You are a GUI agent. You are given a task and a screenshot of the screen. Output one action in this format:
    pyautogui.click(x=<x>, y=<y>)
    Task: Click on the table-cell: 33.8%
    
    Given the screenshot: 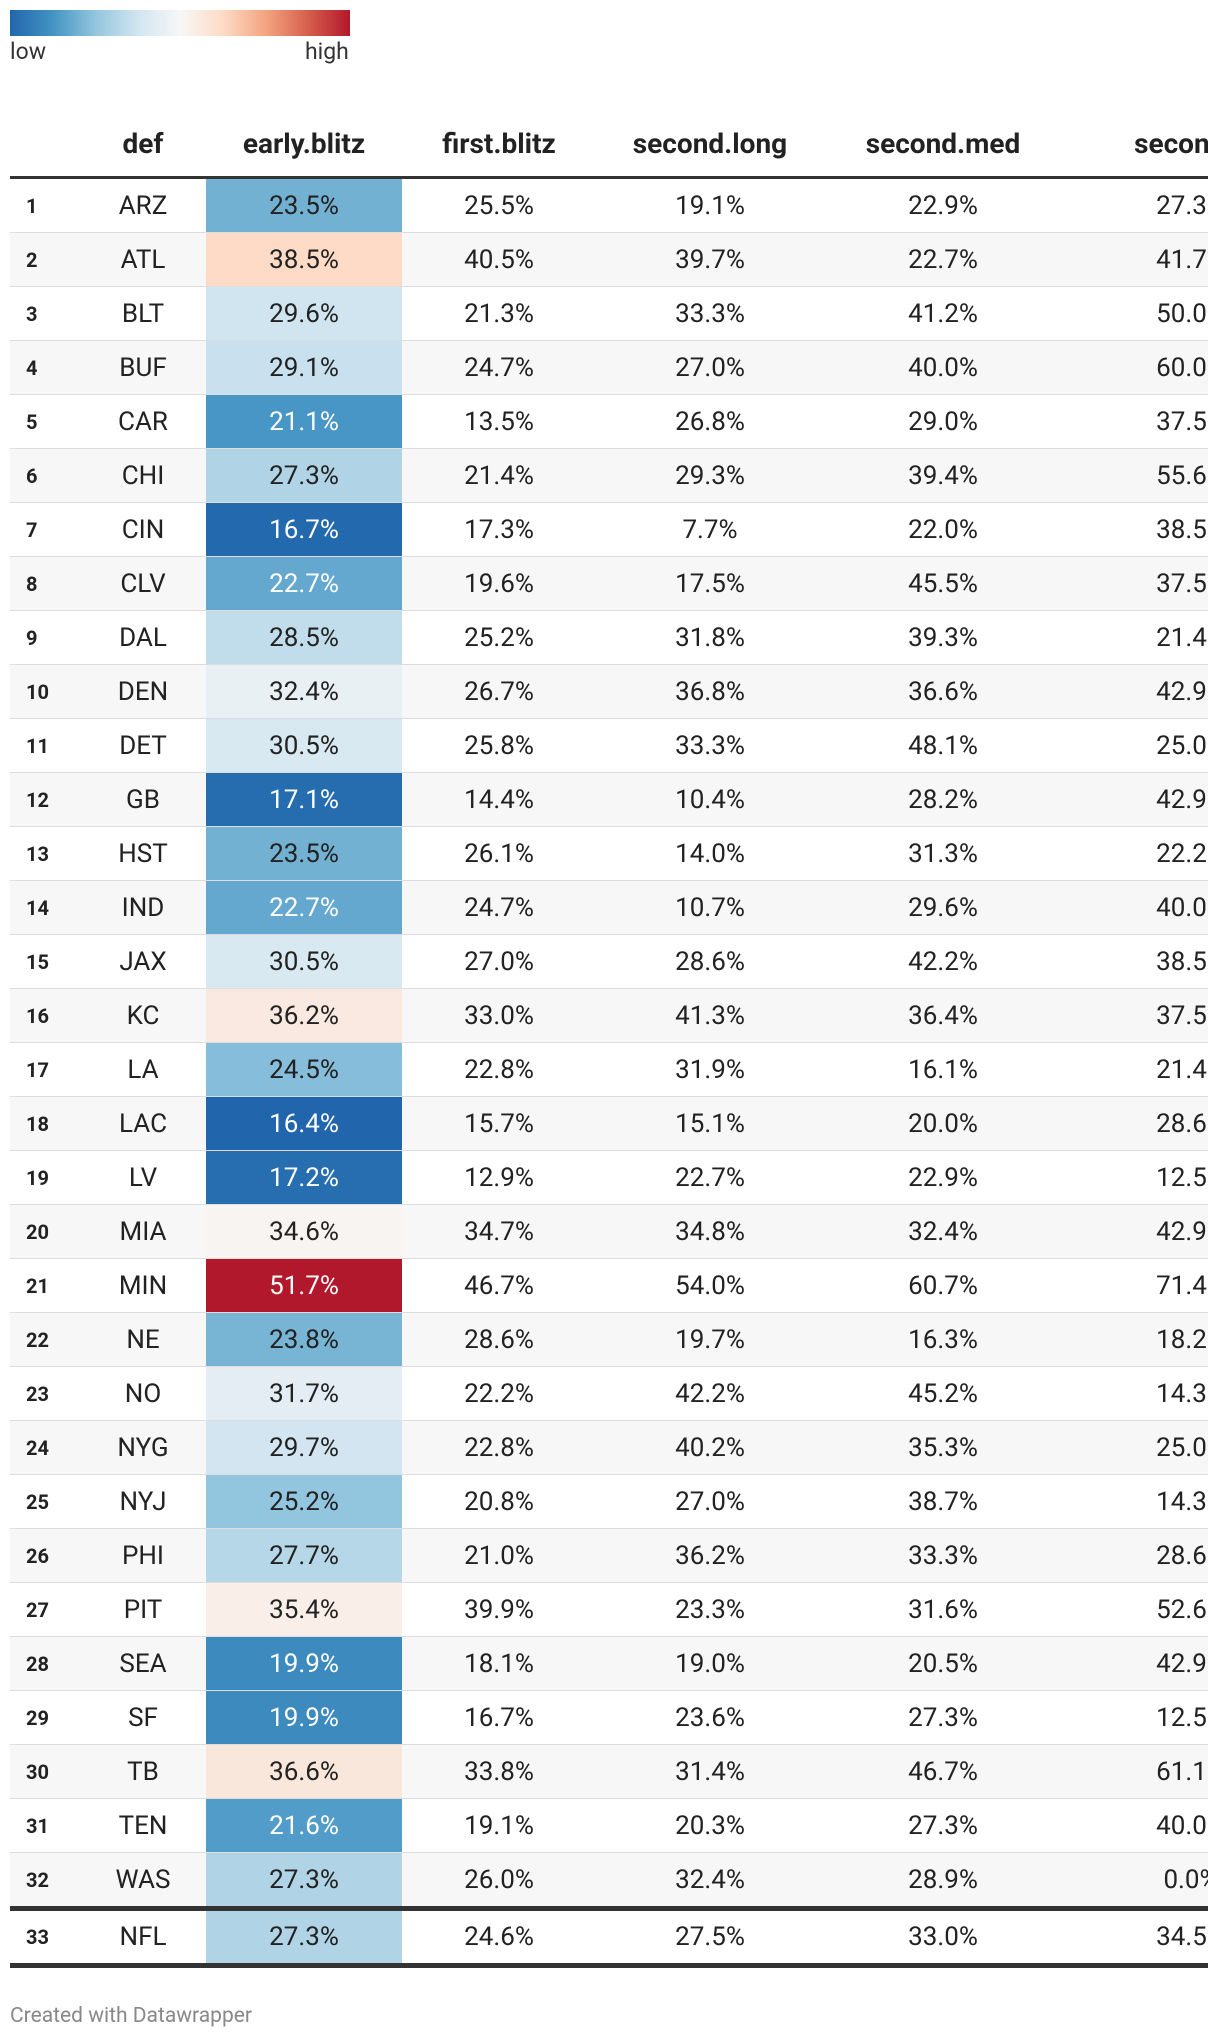 What is the action you would take?
    pyautogui.click(x=499, y=1771)
    